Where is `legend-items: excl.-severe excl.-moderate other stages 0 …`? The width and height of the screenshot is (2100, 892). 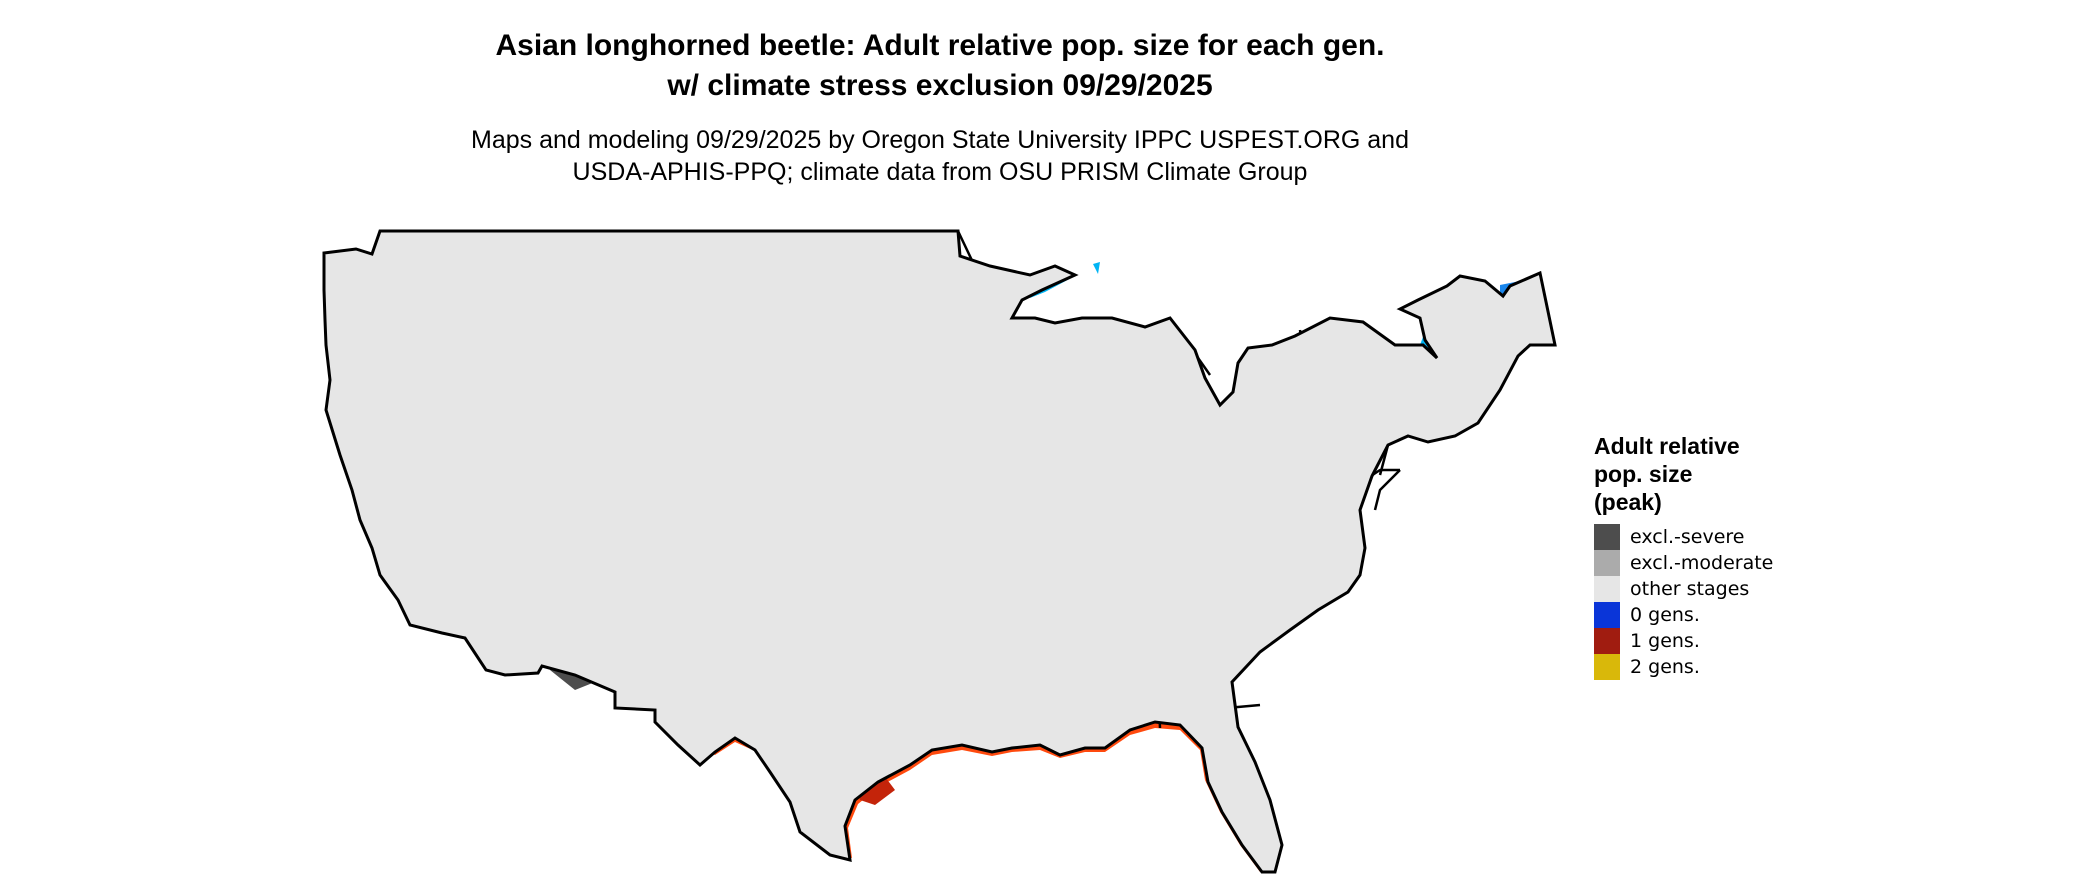
legend-items: excl.-severe excl.-moderate other stages 0 … is located at coordinates (1683, 602).